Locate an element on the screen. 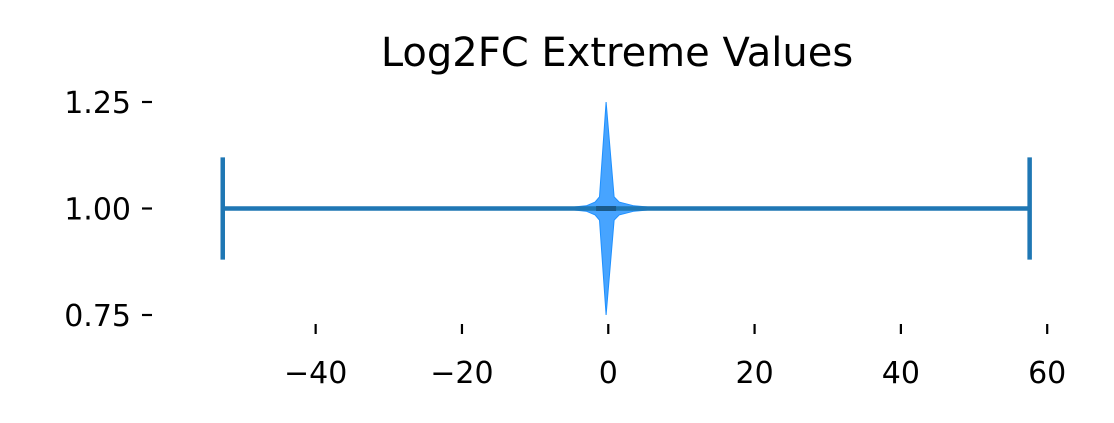  y-tick-label: 1.00 is located at coordinates (97, 210).